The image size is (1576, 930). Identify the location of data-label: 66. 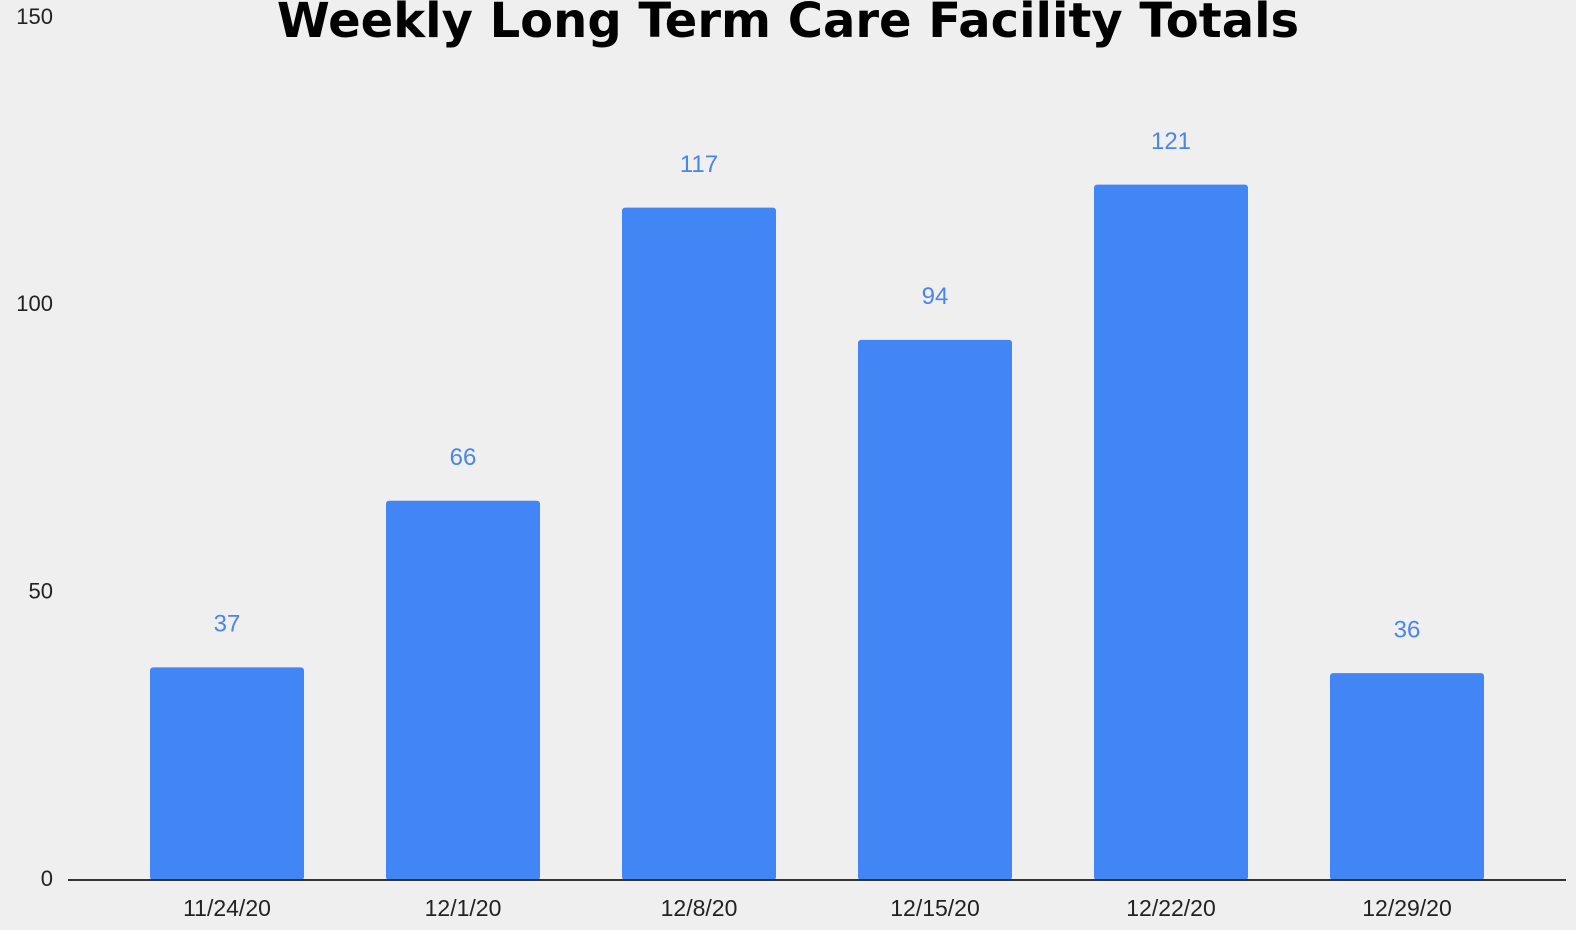
(463, 457).